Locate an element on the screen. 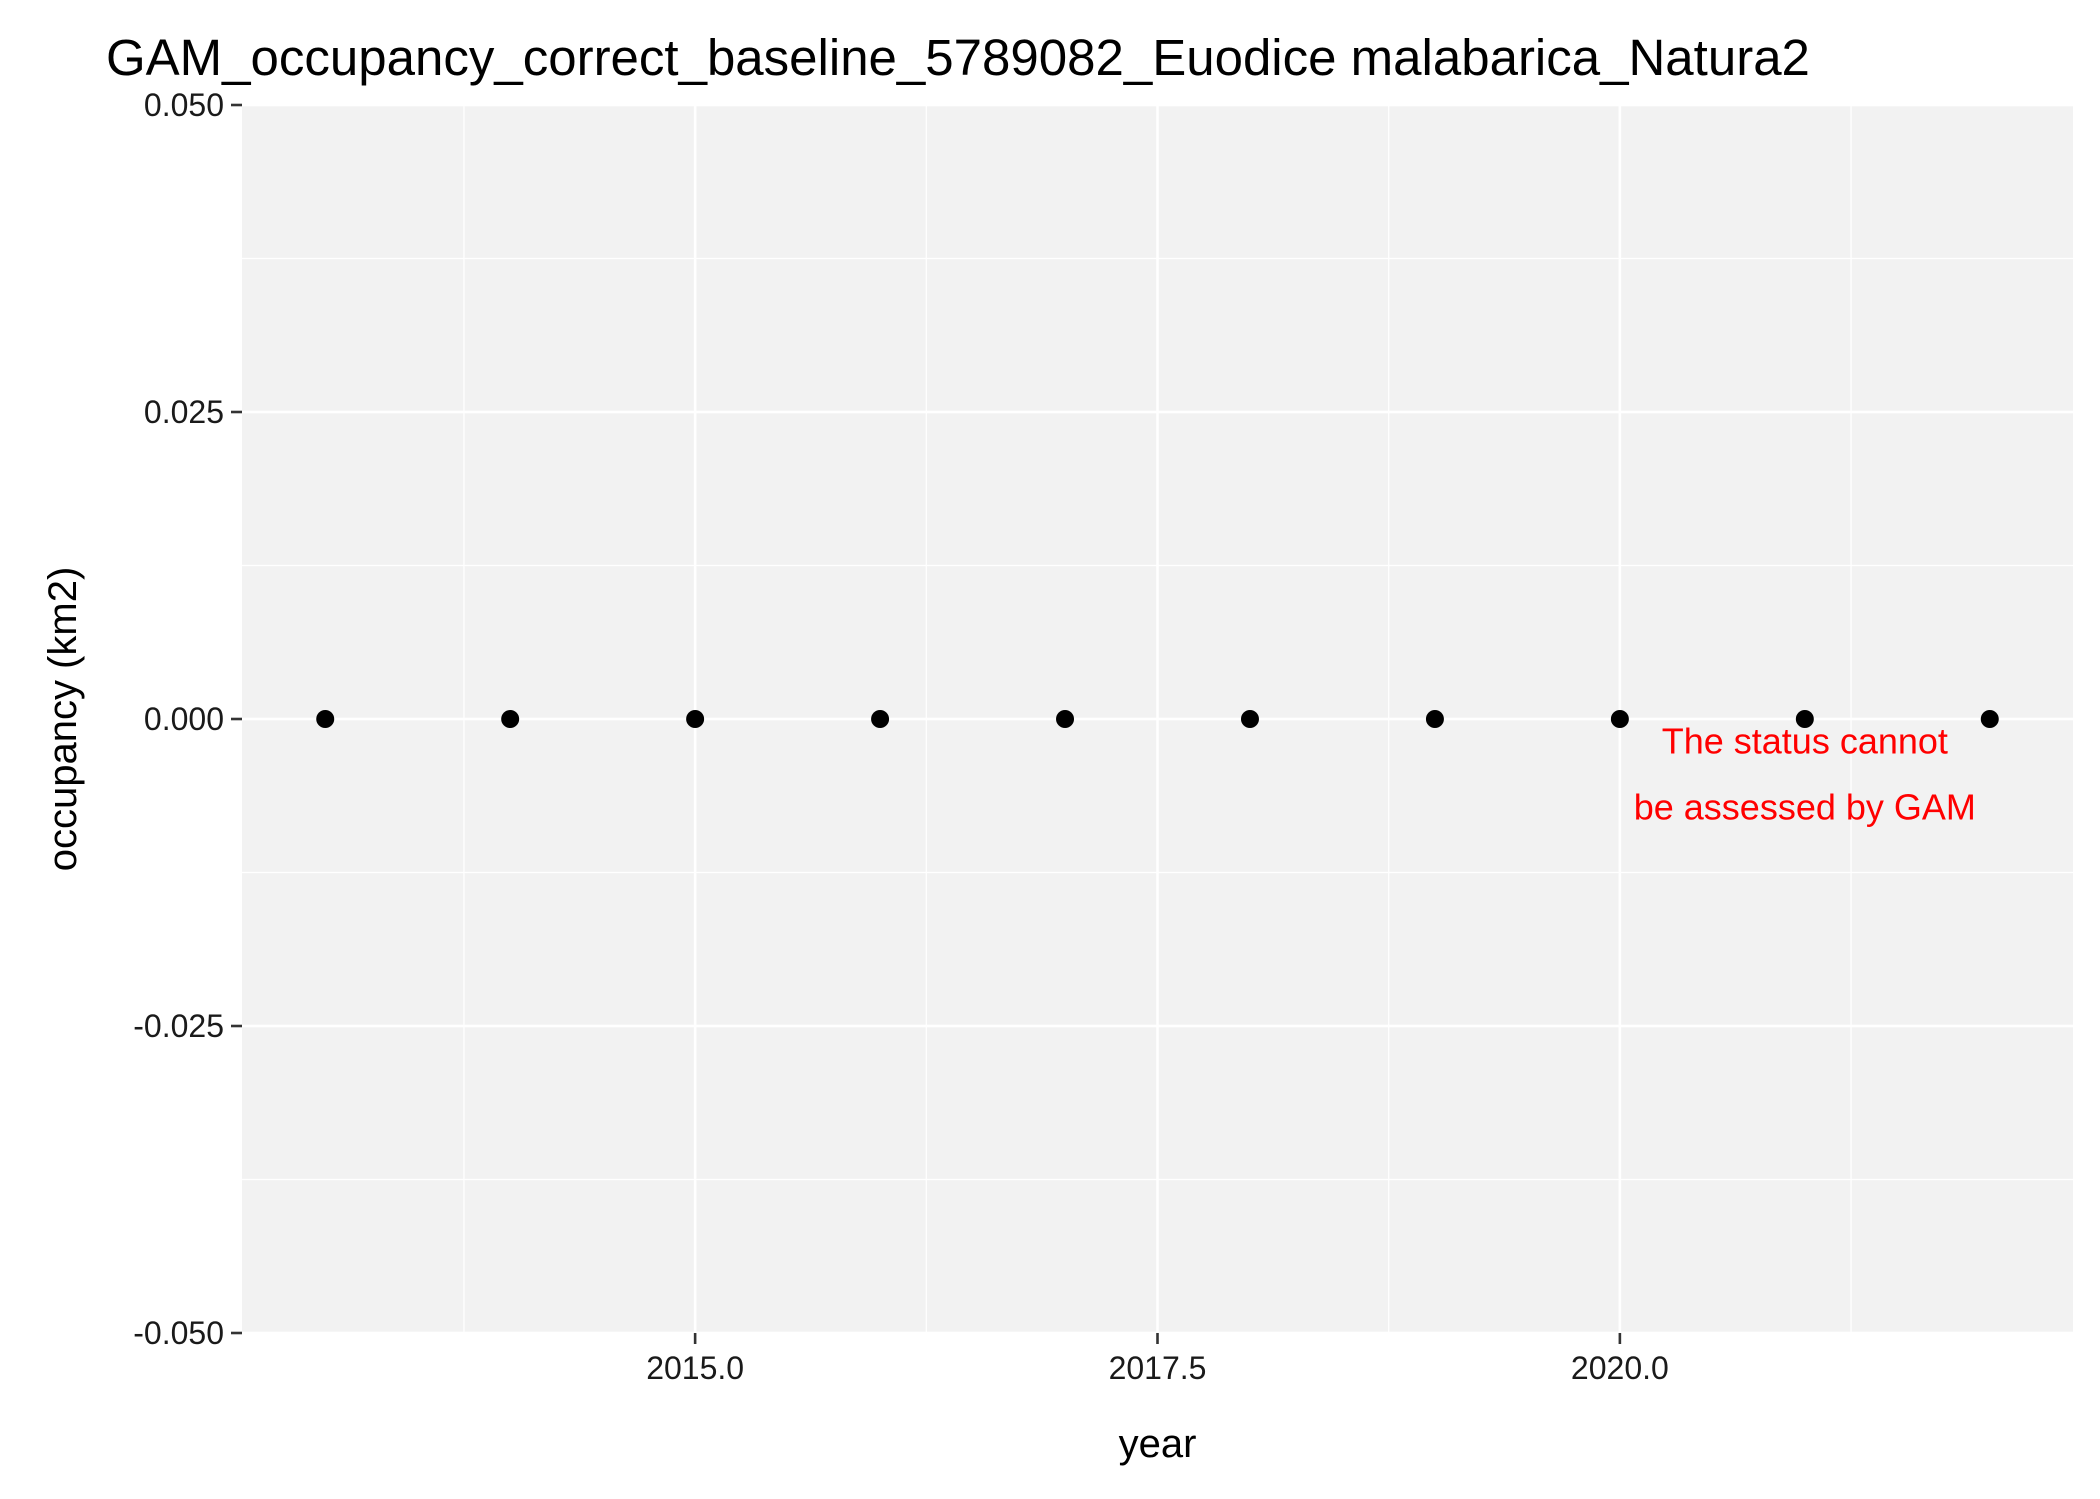 Image resolution: width=2100 pixels, height=1499 pixels. annotation-line-1: be assessed by GAM is located at coordinates (1805, 806).